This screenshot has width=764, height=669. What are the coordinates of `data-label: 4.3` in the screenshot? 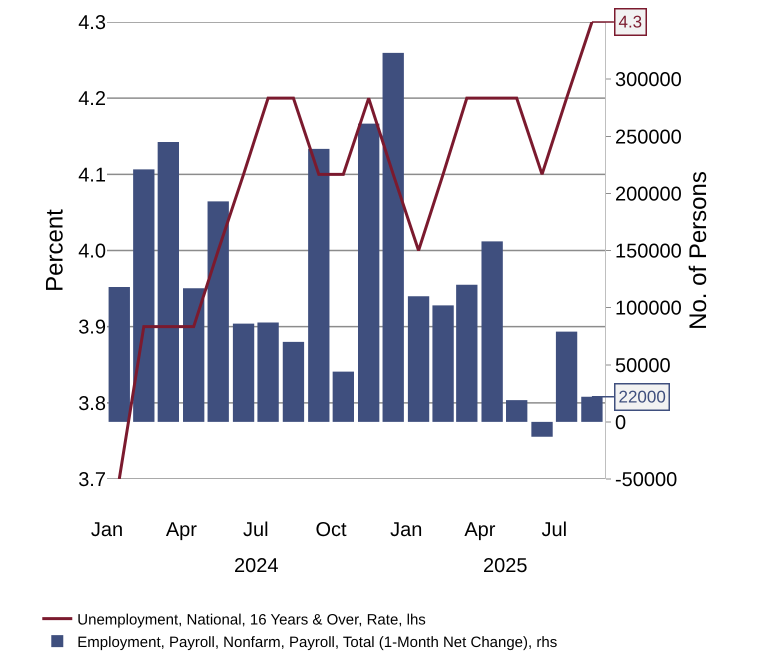 It's located at (630, 22).